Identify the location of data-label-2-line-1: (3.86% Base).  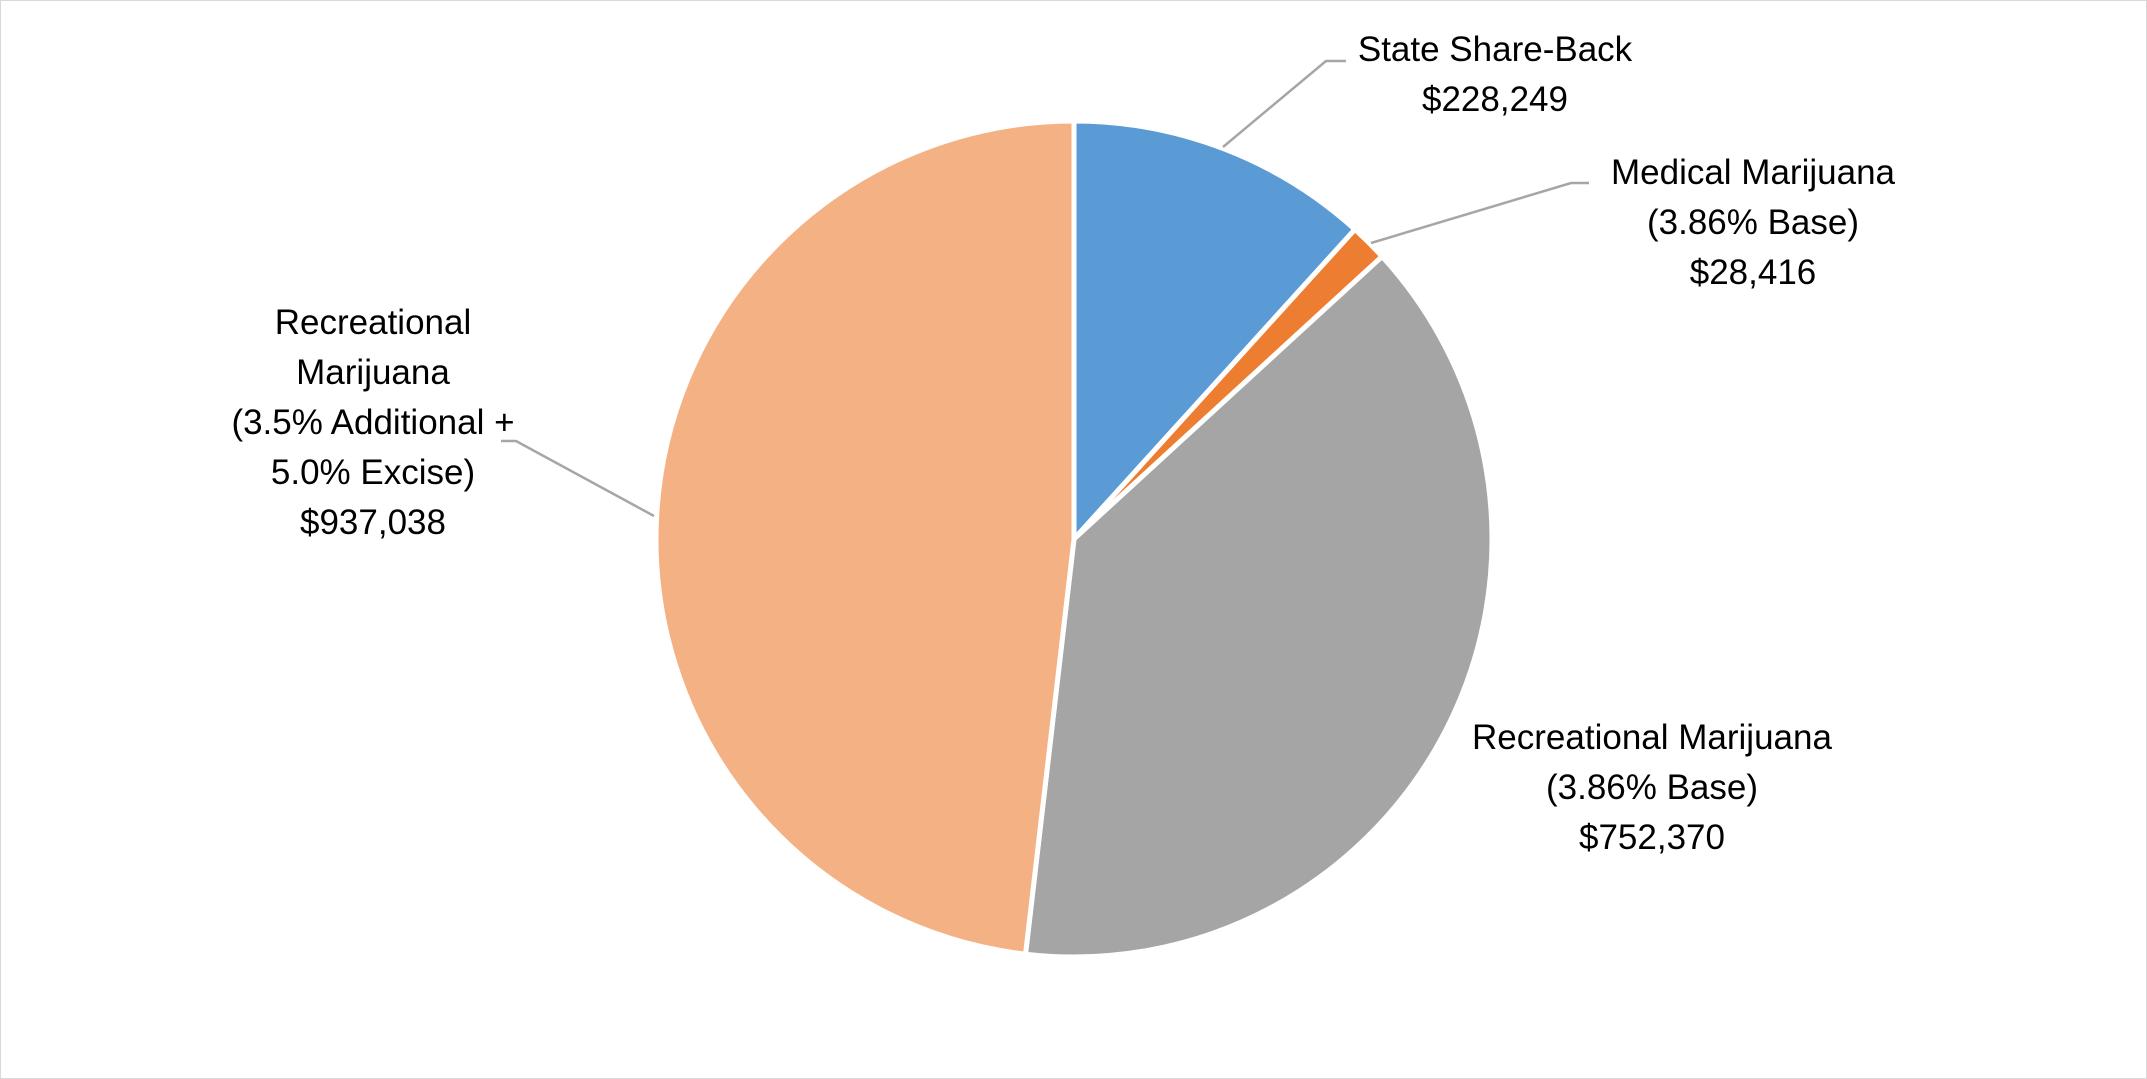
(1652, 787).